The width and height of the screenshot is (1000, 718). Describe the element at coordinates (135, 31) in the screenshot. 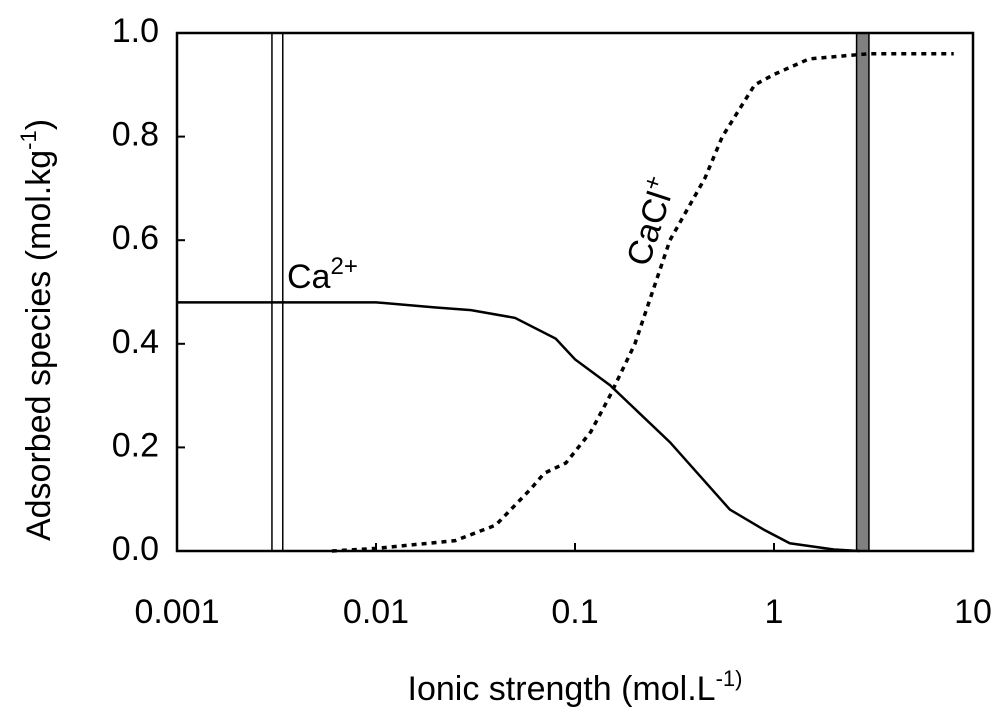

I see `y-tick-label: 1.0` at that location.